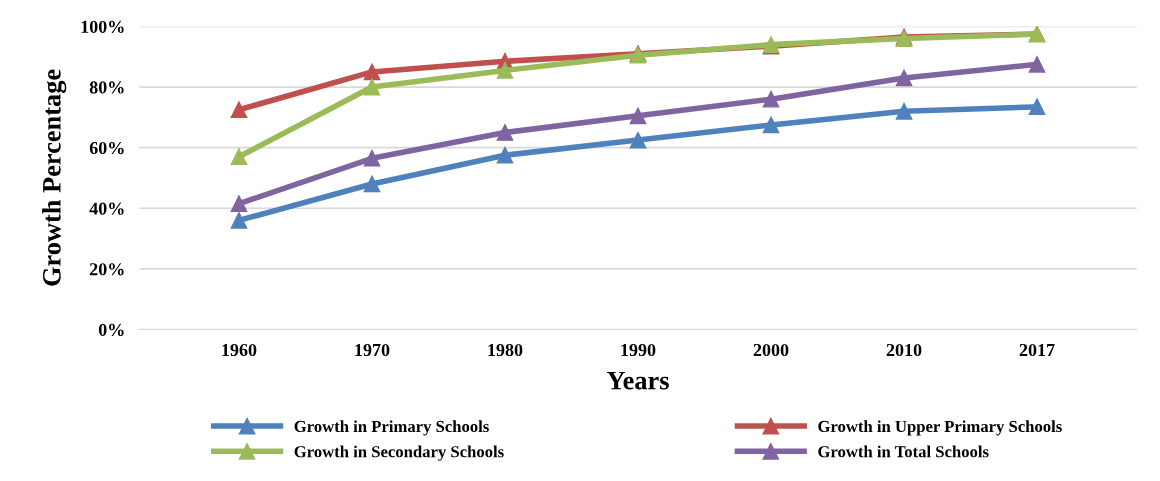 Image resolution: width=1160 pixels, height=481 pixels. I want to click on x-tick-label: 2017, so click(1037, 350).